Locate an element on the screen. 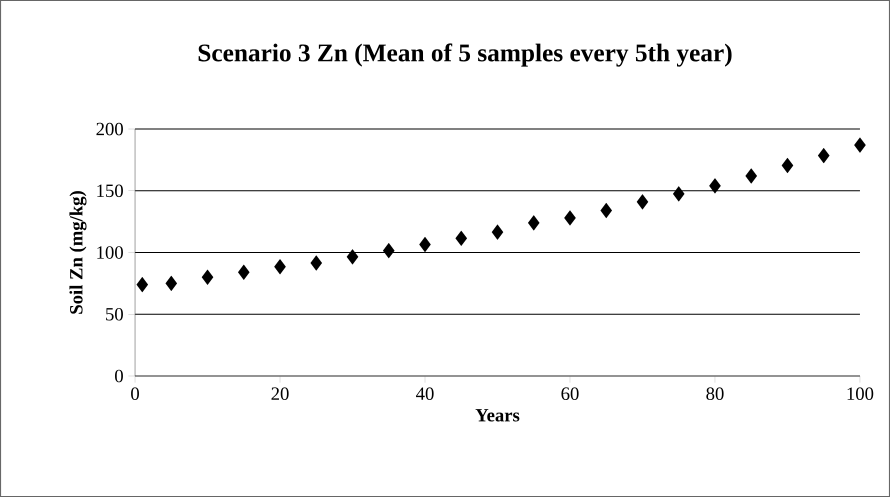 Image resolution: width=890 pixels, height=497 pixels. y-tick-label: 0 is located at coordinates (119, 376).